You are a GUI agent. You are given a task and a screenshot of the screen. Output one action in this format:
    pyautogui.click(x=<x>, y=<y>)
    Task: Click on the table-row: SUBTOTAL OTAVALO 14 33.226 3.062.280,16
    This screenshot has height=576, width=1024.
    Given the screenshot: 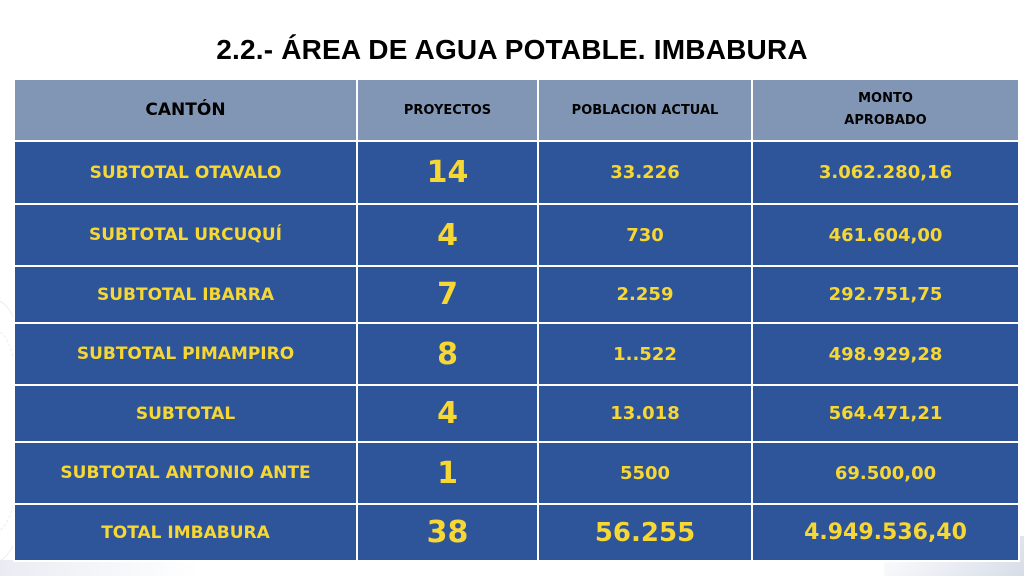 What is the action you would take?
    pyautogui.click(x=516, y=172)
    